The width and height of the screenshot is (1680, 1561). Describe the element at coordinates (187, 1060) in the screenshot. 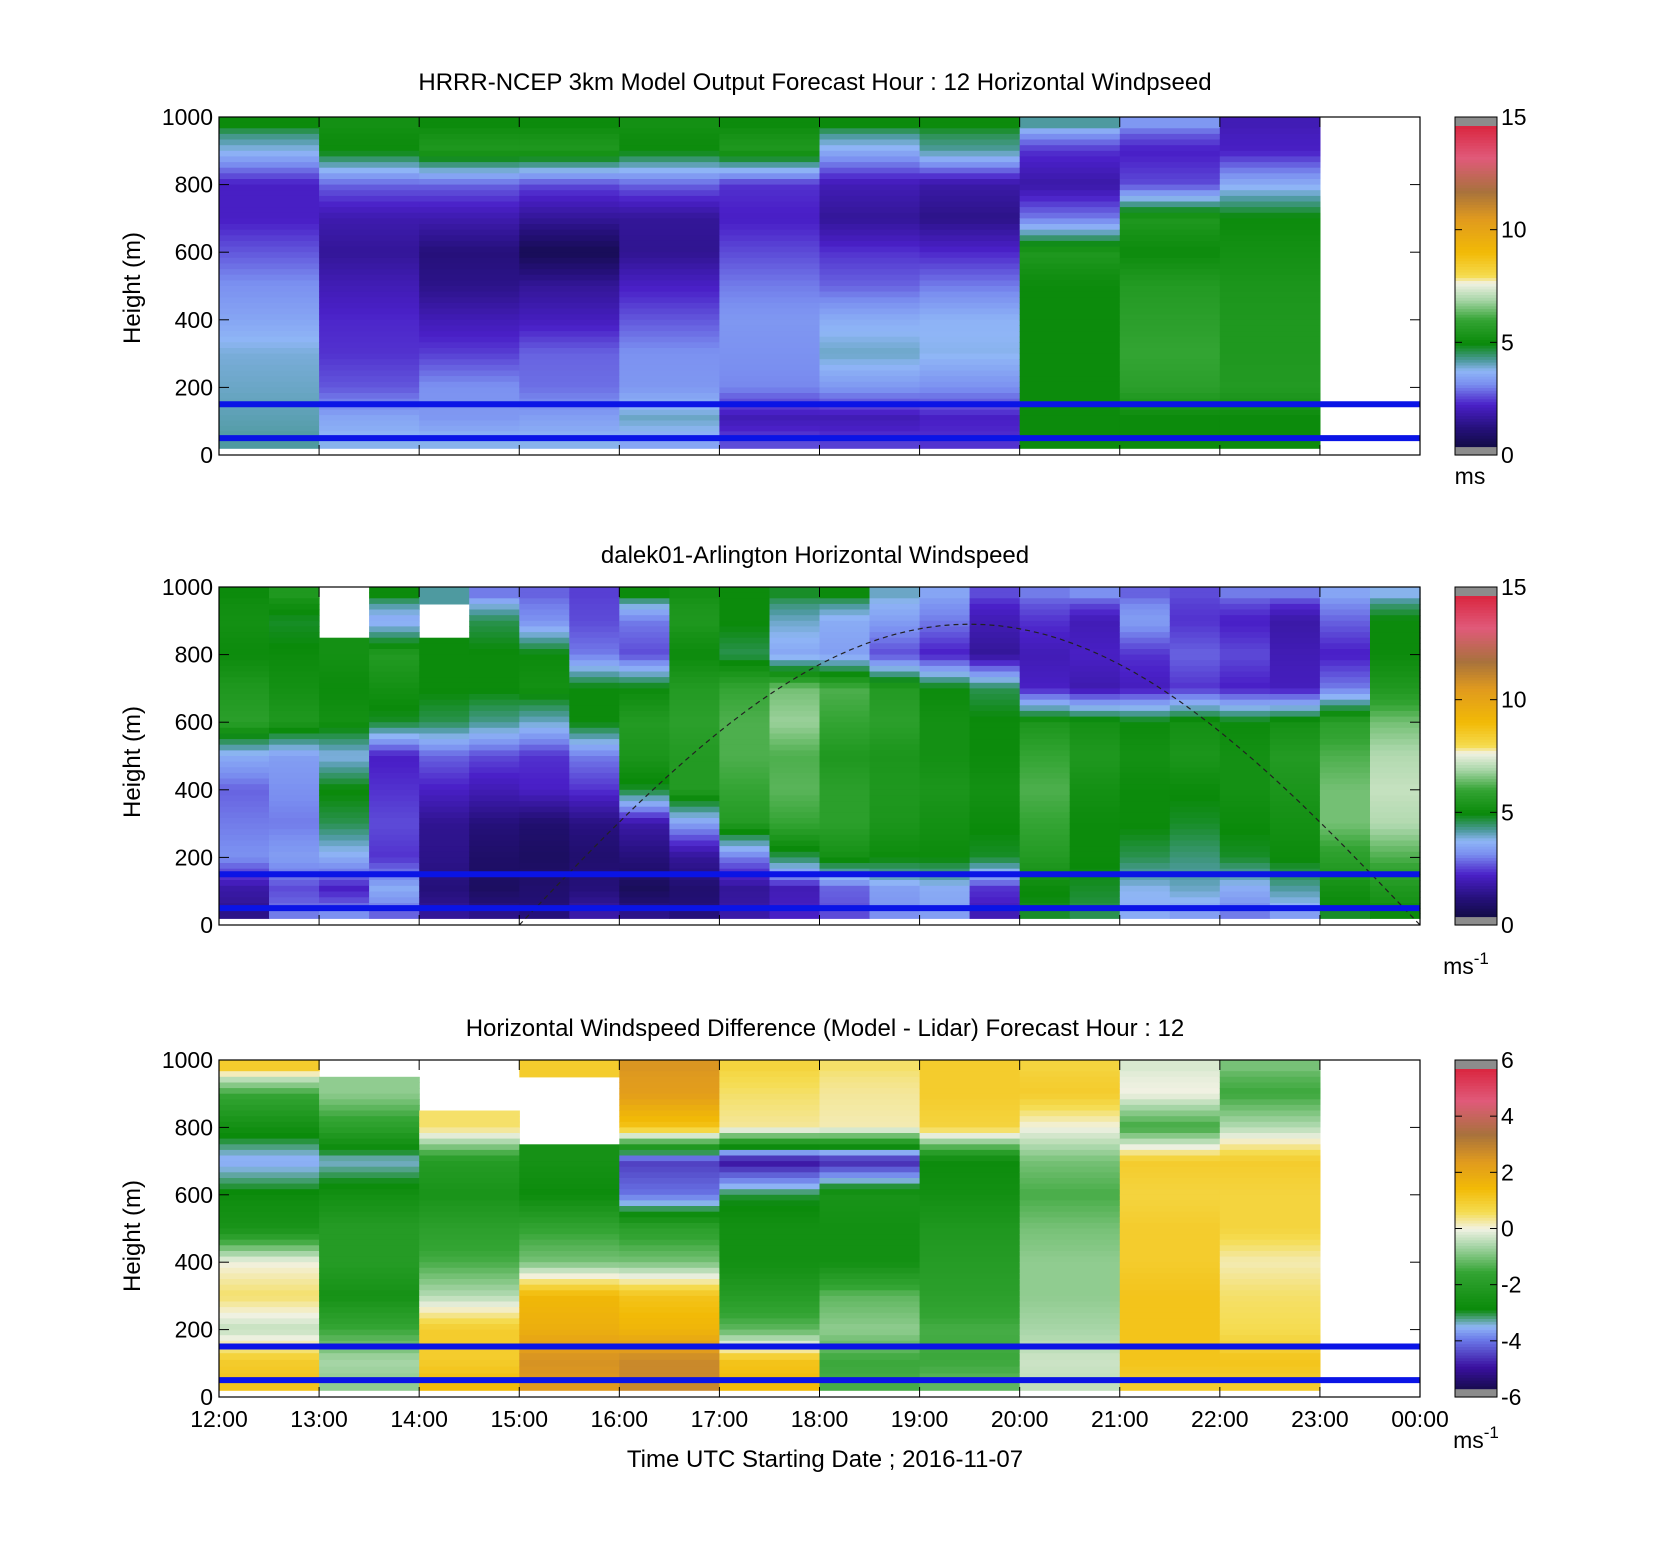

I see `y-tick-label: 1000` at that location.